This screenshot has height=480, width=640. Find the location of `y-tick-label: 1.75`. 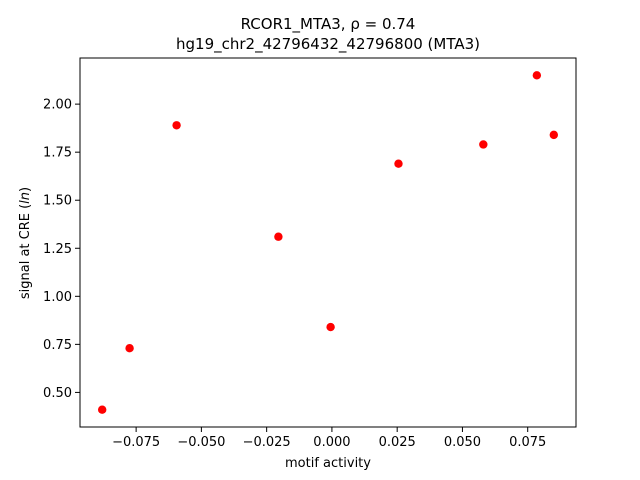

y-tick-label: 1.75 is located at coordinates (57, 153).